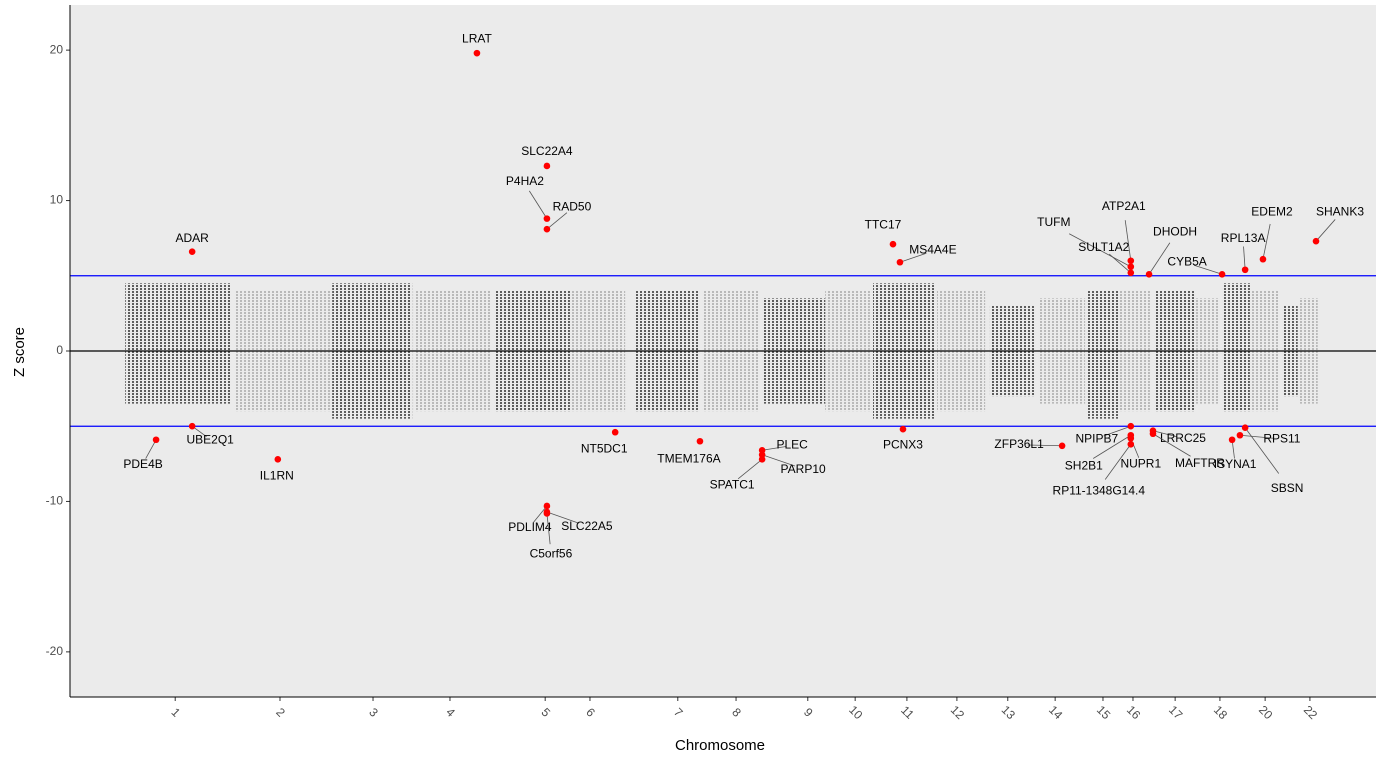 This screenshot has height=761, width=1384. I want to click on gene-label: SPATC1, so click(732, 484).